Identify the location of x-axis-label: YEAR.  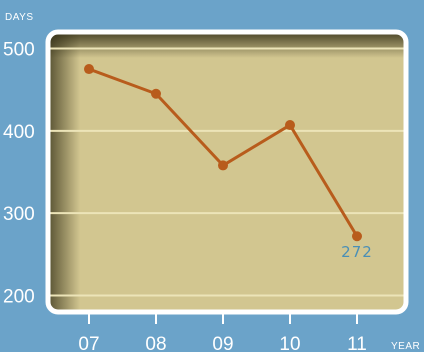
(405, 346).